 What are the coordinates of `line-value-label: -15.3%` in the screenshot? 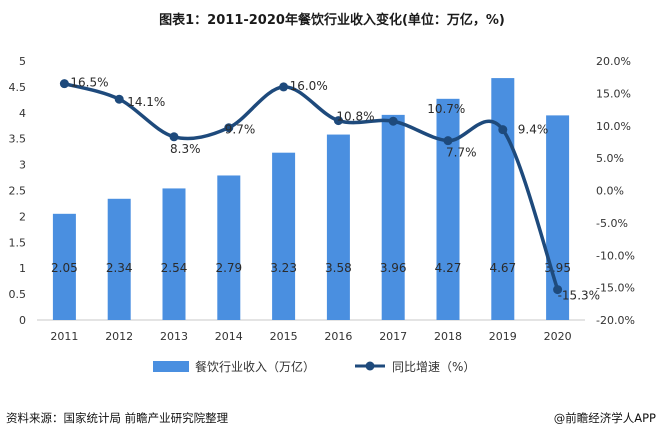 It's located at (579, 296).